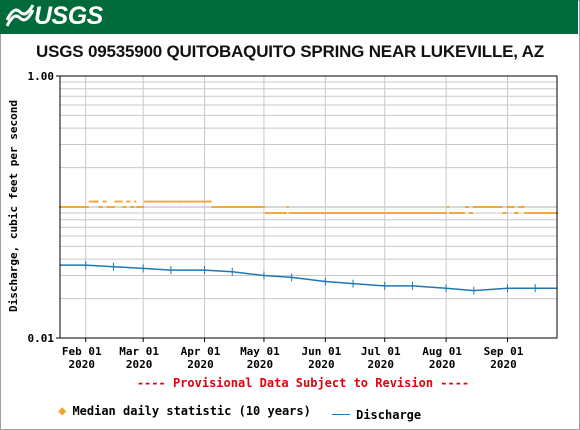 Image resolution: width=580 pixels, height=430 pixels. I want to click on legend-discharge-label: Discharge, so click(389, 414).